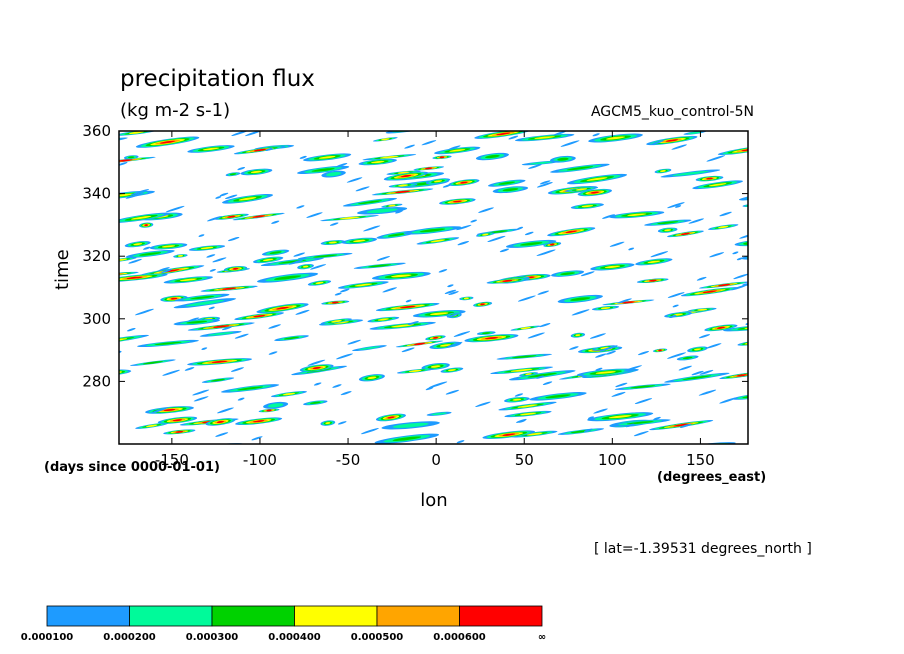  What do you see at coordinates (212, 637) in the screenshot?
I see `colorbar-label: 0.000300` at bounding box center [212, 637].